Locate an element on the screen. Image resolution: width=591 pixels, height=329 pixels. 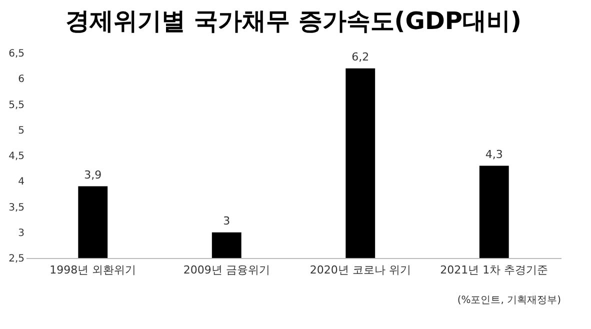
x-tick-label: 2009년 금융위기 is located at coordinates (226, 270).